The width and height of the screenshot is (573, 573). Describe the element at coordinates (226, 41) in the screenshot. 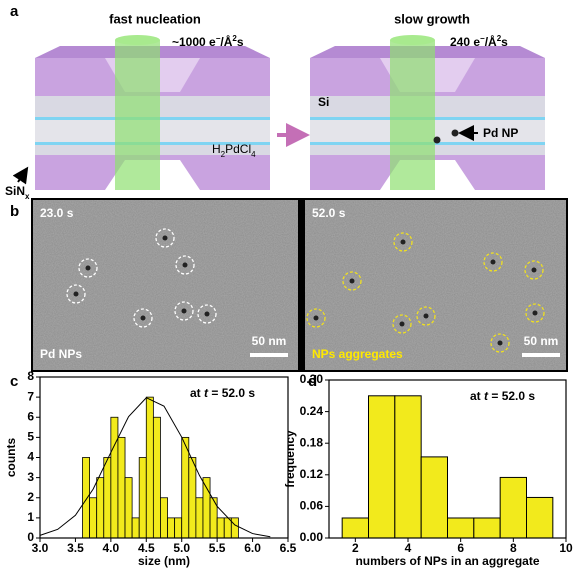

I see `text-part: /Å` at that location.